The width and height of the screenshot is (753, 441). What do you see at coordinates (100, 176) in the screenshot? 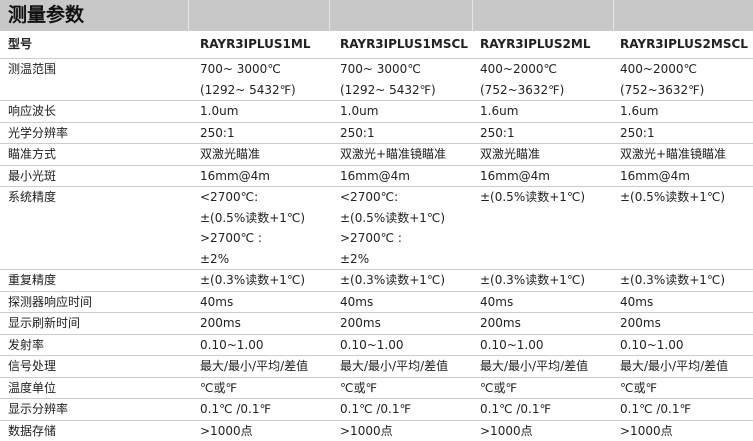
I see `spec-label: 最小光斑` at bounding box center [100, 176].